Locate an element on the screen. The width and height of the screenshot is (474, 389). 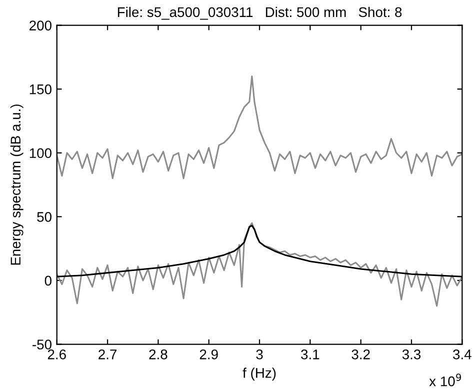
x-tick-label: 2.7 is located at coordinates (107, 354).